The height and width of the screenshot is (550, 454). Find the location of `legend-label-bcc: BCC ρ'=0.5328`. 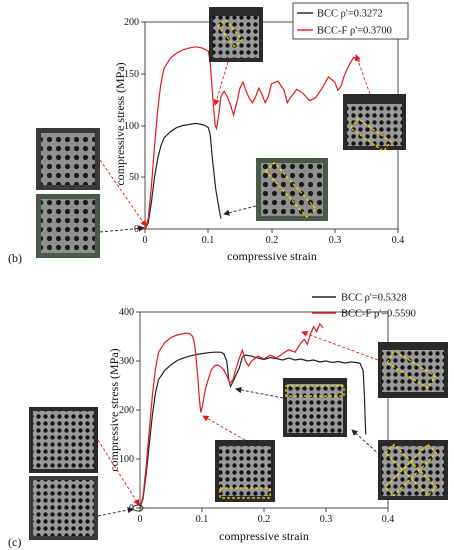

legend-label-bcc: BCC ρ'=0.5328 is located at coordinates (374, 298).